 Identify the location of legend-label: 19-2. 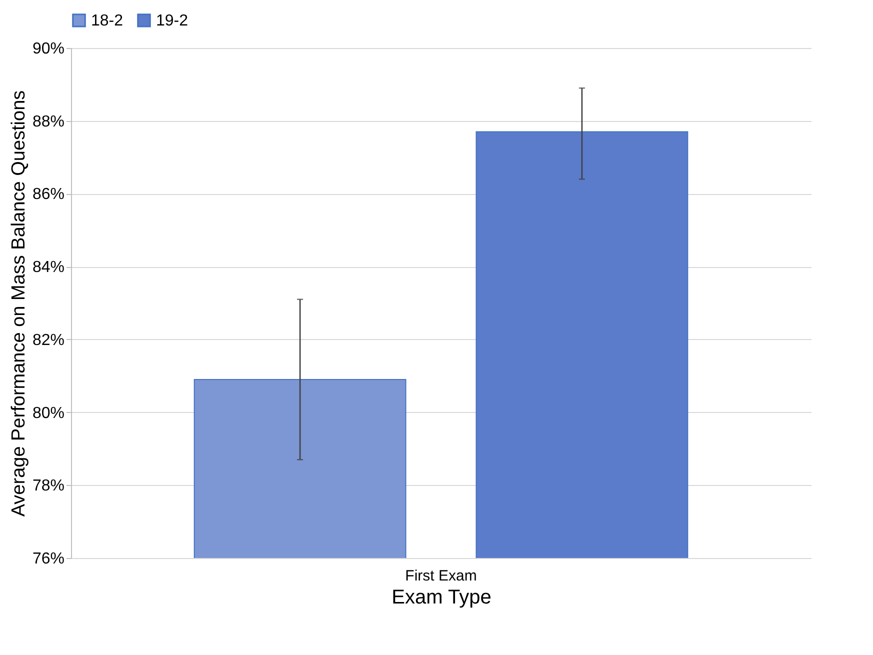
(172, 21).